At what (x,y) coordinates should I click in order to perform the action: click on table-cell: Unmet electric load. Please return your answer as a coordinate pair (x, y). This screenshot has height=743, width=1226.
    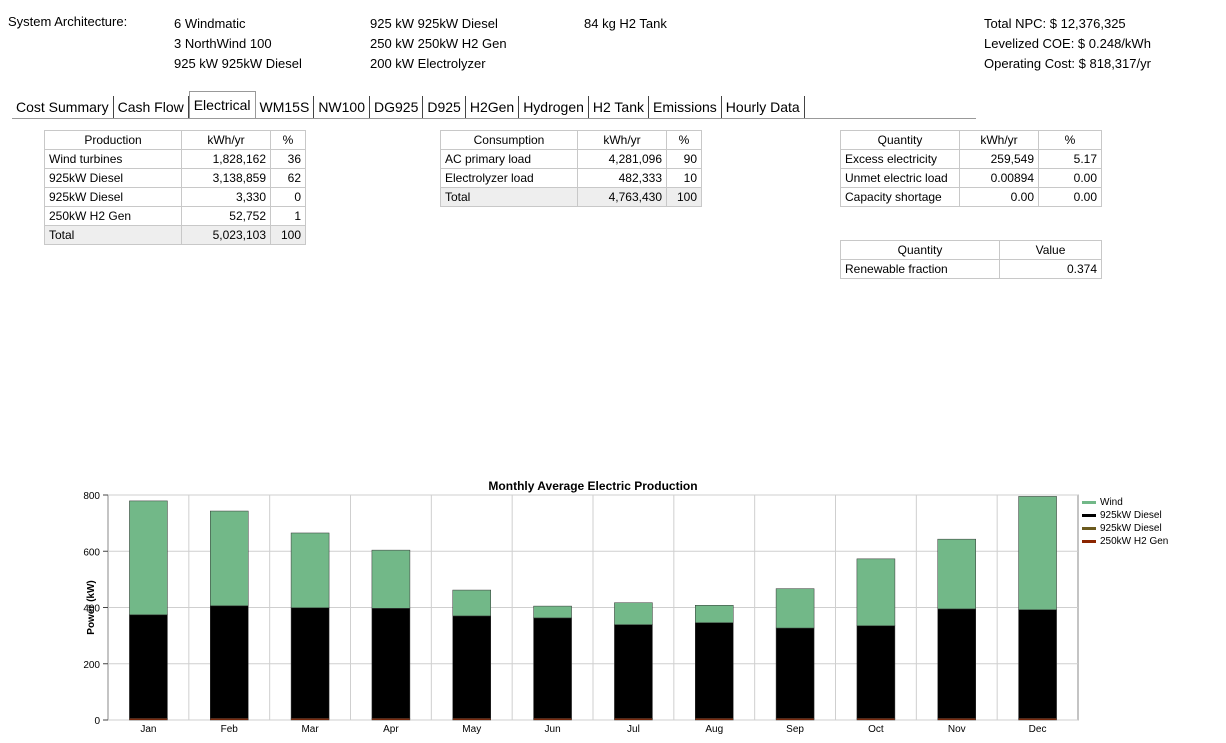
    Looking at the image, I should click on (900, 178).